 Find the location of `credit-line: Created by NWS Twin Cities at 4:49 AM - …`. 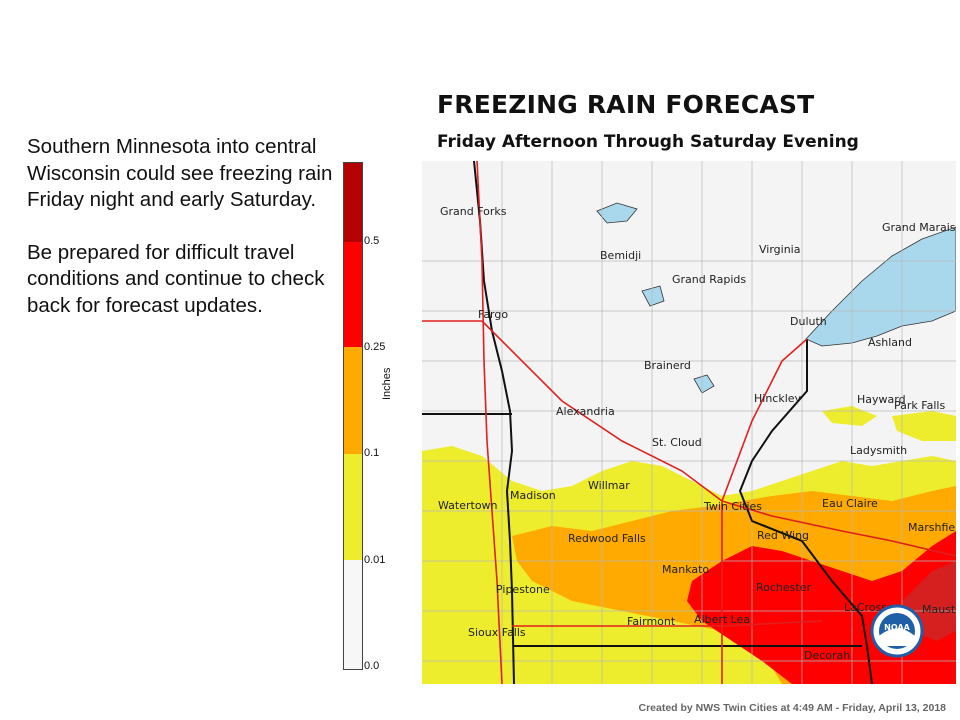

credit-line: Created by NWS Twin Cities at 4:49 AM - … is located at coordinates (792, 708).